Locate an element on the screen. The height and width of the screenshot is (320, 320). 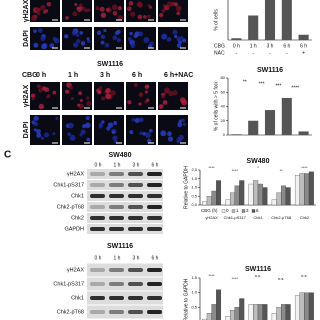
lane-label: 1 h is located at coordinates (117, 165).